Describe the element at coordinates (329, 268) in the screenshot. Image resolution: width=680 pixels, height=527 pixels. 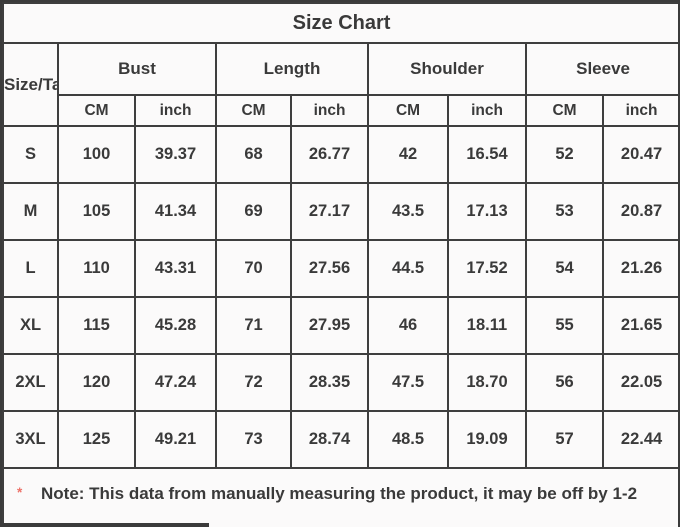
I see `value-cell: 27.56` at that location.